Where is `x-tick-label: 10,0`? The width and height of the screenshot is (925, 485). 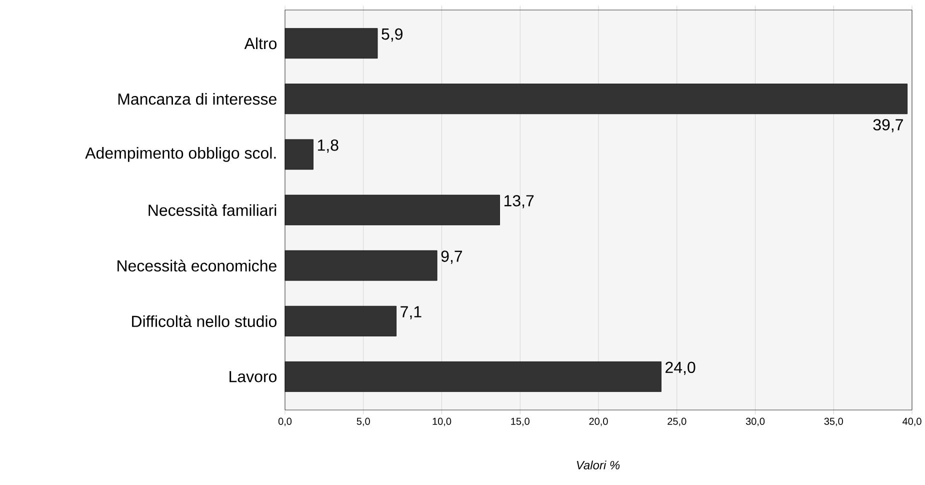 x-tick-label: 10,0 is located at coordinates (442, 422).